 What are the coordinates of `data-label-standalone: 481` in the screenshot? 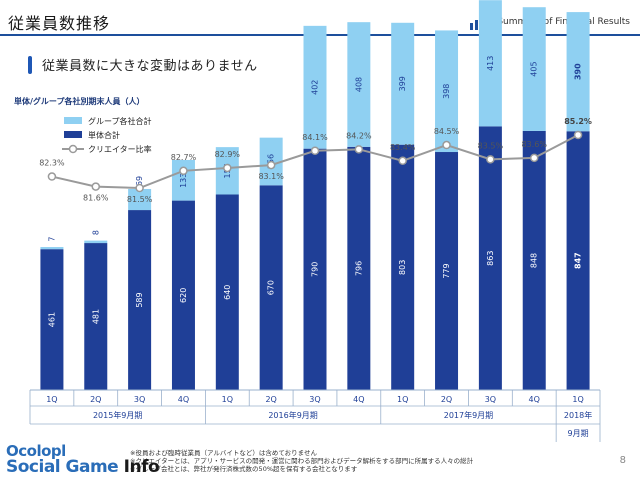 It's located at (95, 316).